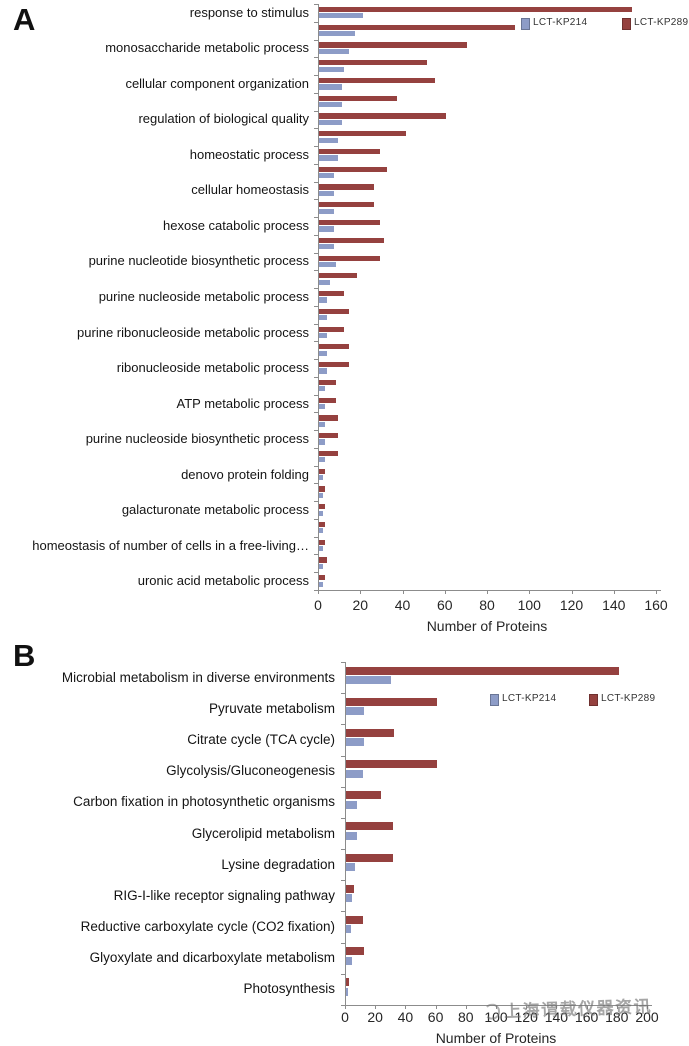 The height and width of the screenshot is (1046, 689). Describe the element at coordinates (375, 1017) in the screenshot. I see `chart-b-x-axis-tick-label: 20` at that location.